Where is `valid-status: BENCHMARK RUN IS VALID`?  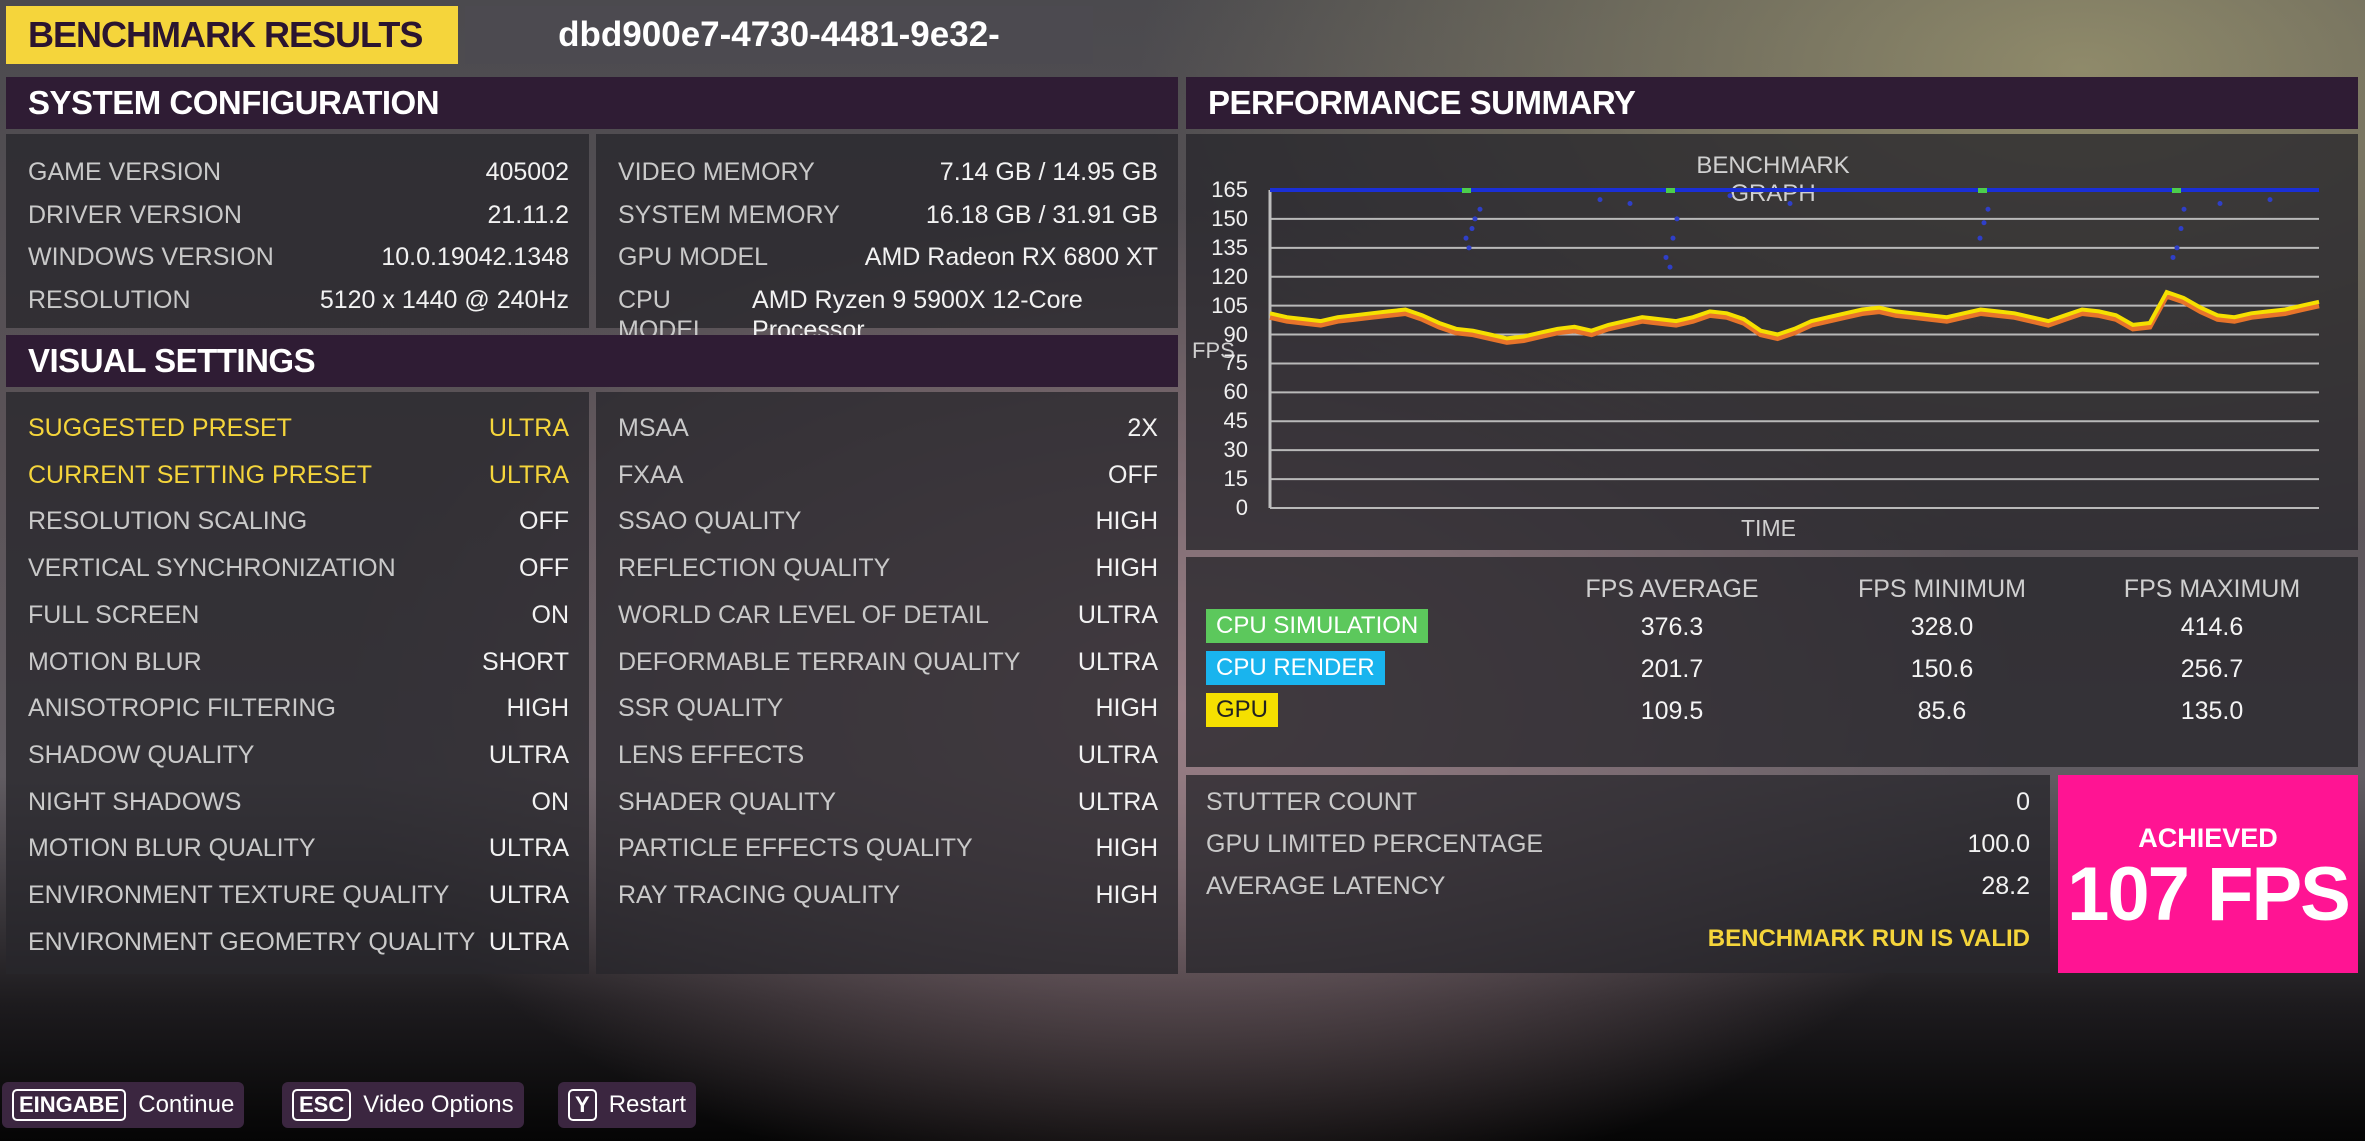
valid-status: BENCHMARK RUN IS VALID is located at coordinates (1868, 938).